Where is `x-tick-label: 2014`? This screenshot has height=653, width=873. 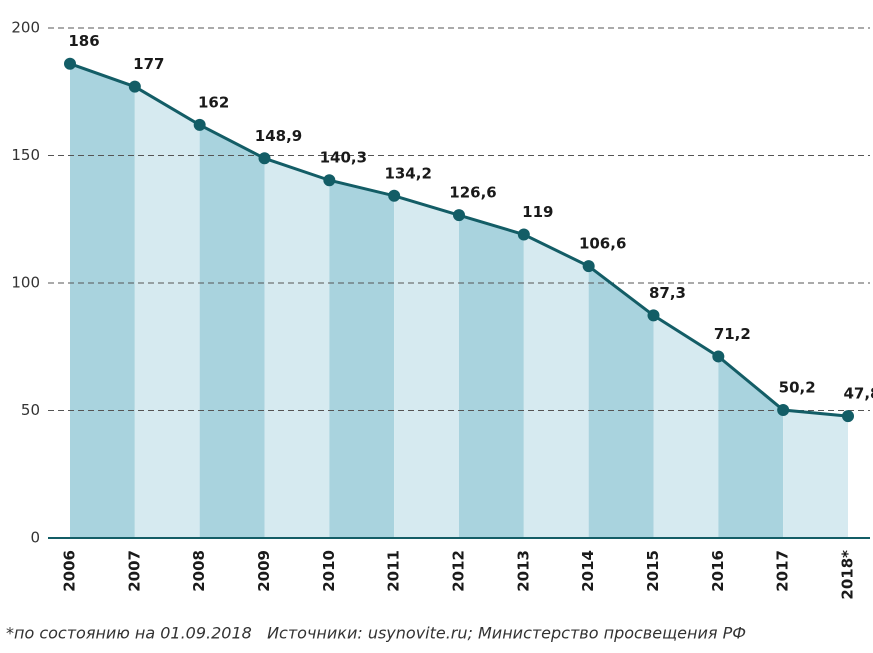 x-tick-label: 2014 is located at coordinates (588, 571).